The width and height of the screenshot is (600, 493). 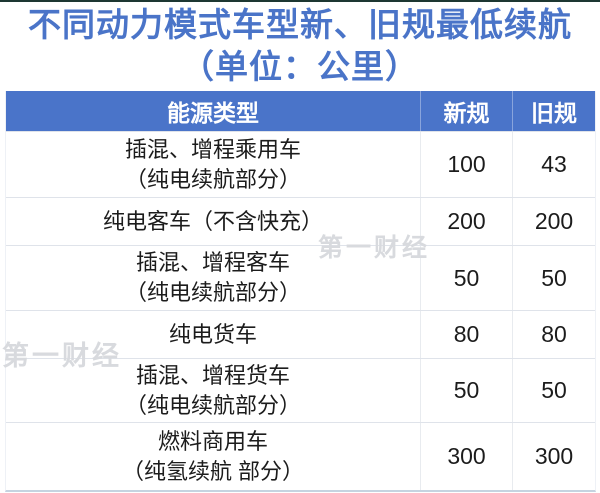 What do you see at coordinates (466, 111) in the screenshot?
I see `header-new-rule: 新规` at bounding box center [466, 111].